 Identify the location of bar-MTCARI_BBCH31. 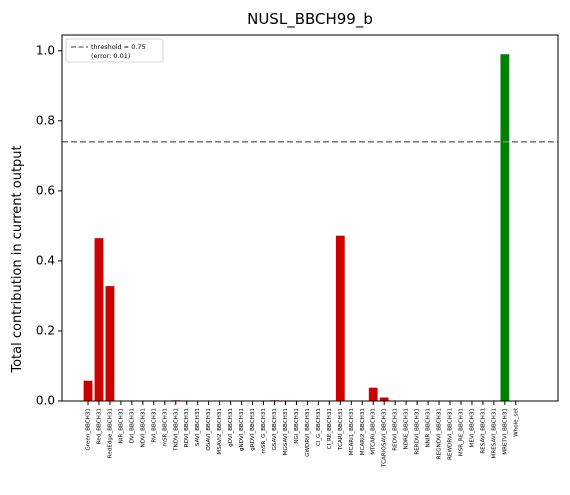
(373, 394).